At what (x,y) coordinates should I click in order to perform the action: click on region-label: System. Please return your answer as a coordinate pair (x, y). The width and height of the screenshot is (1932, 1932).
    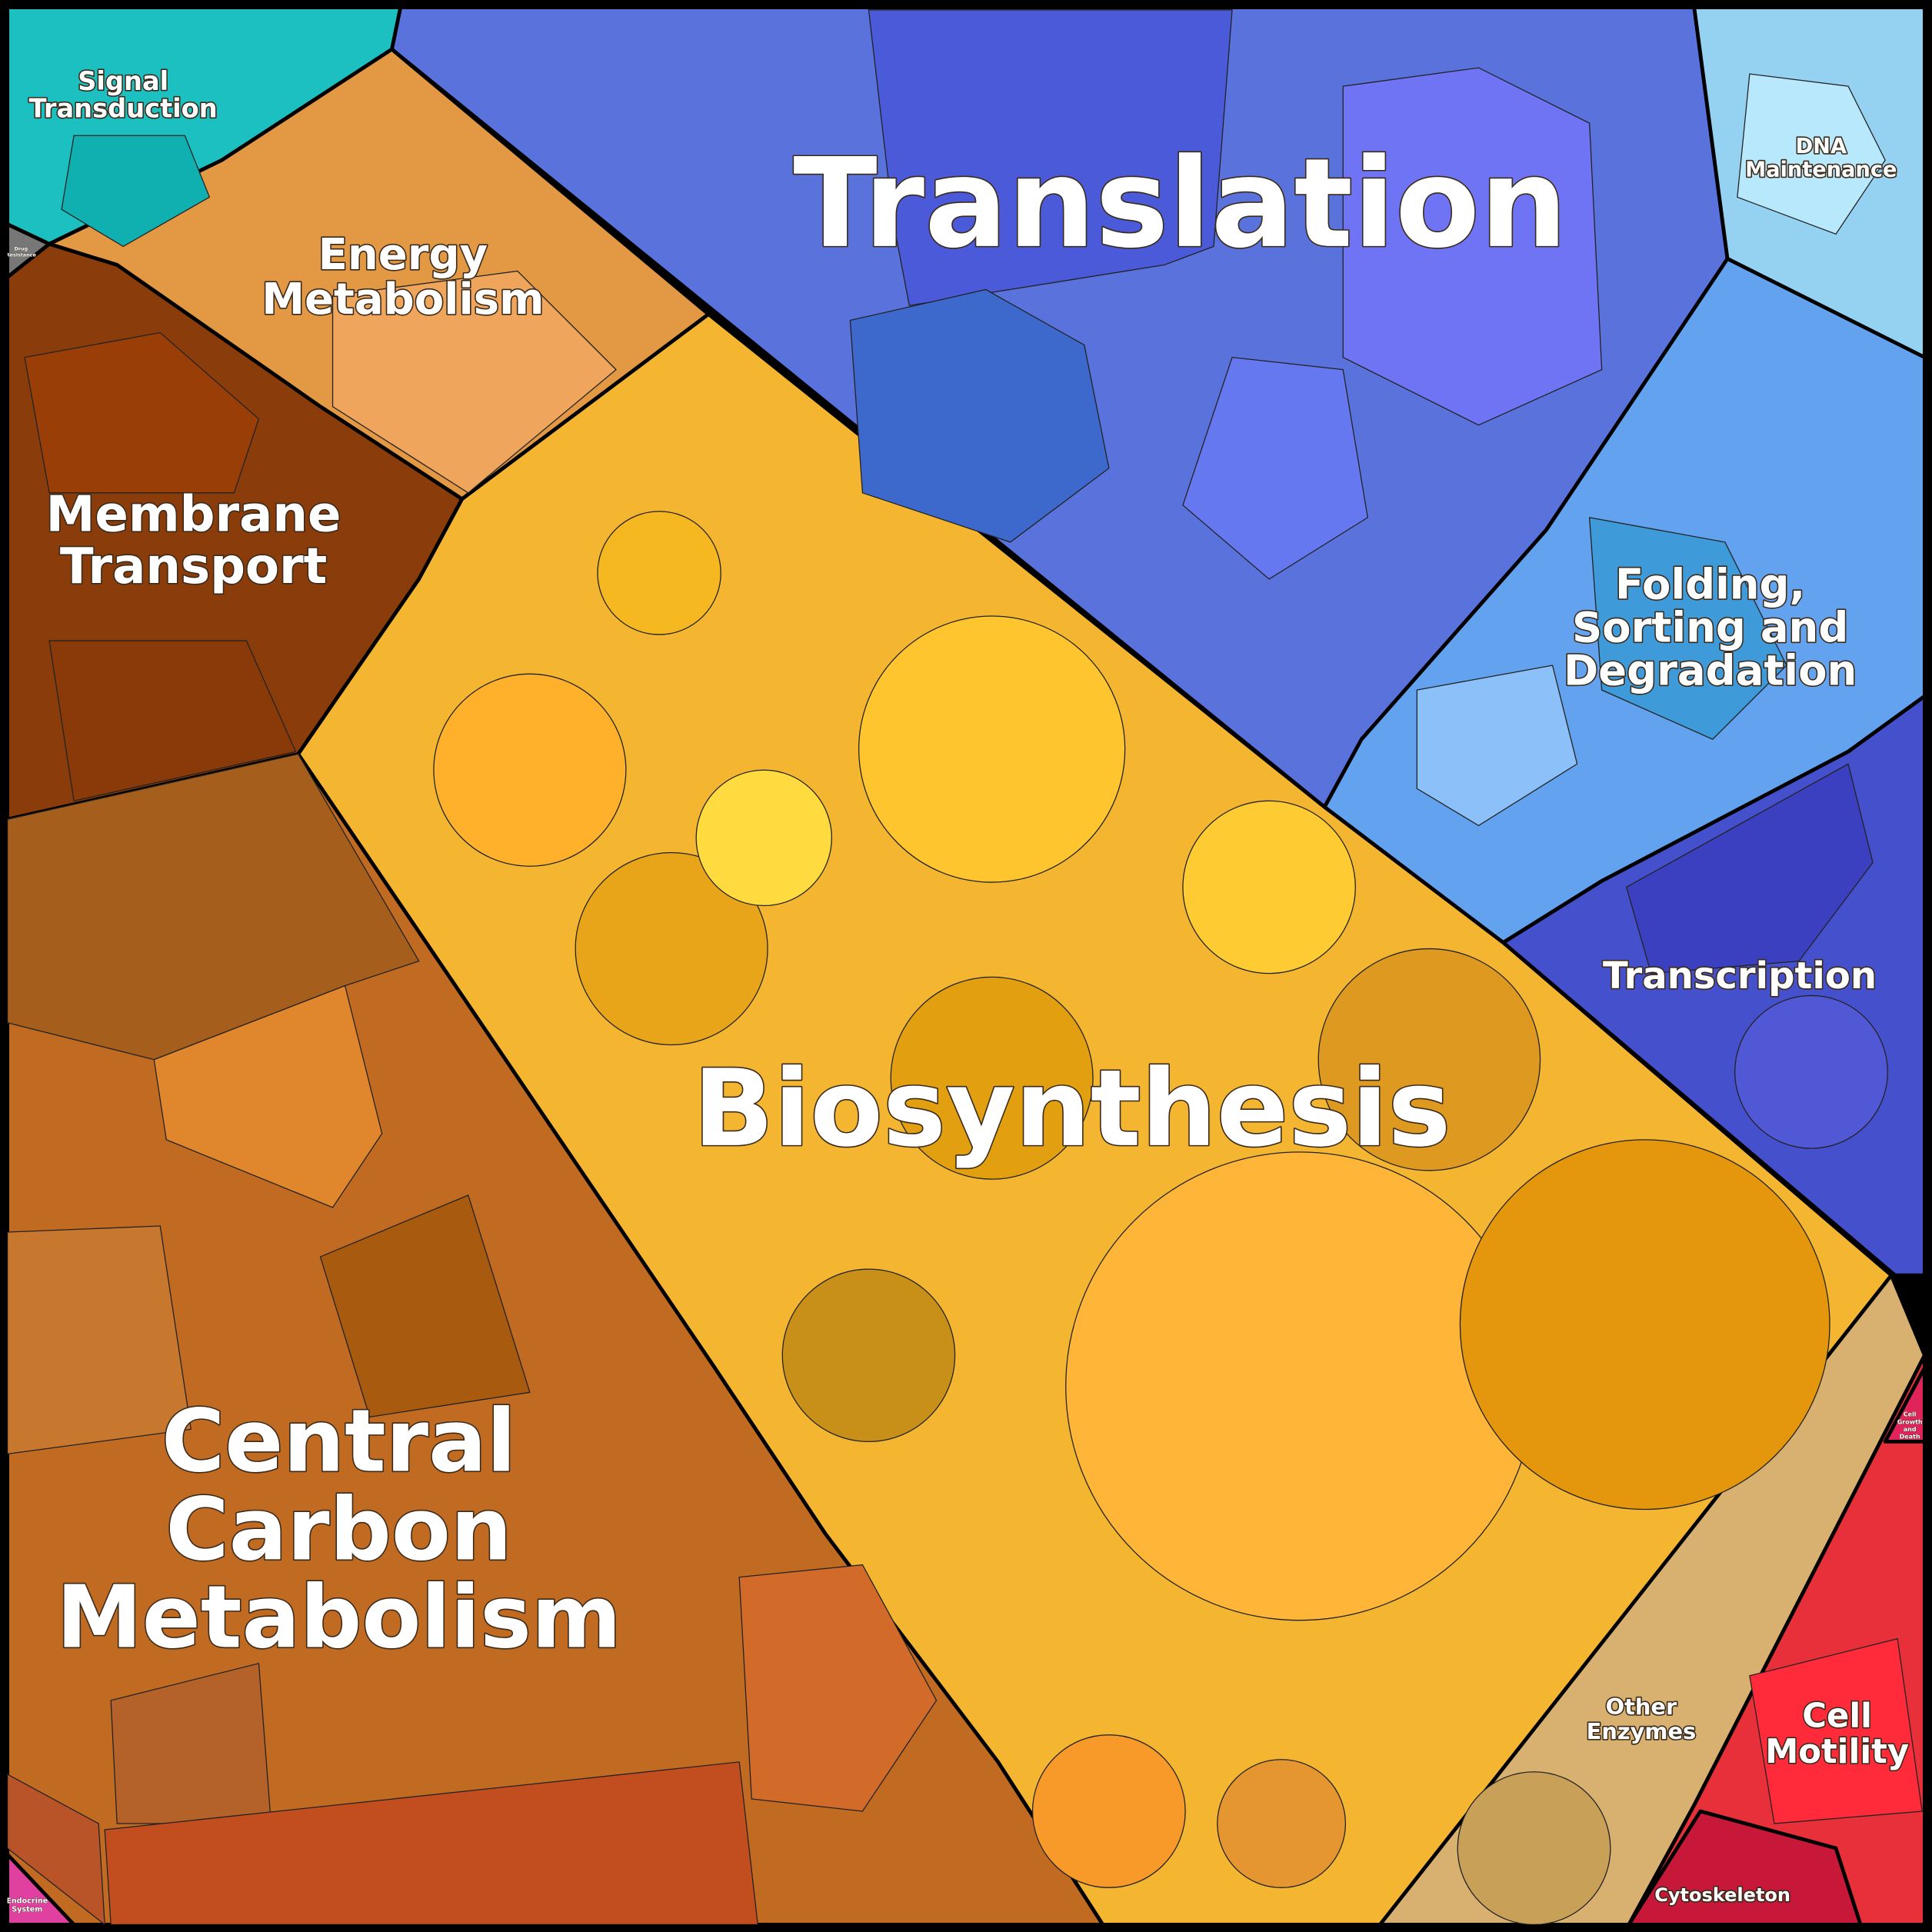
    Looking at the image, I should click on (27, 1910).